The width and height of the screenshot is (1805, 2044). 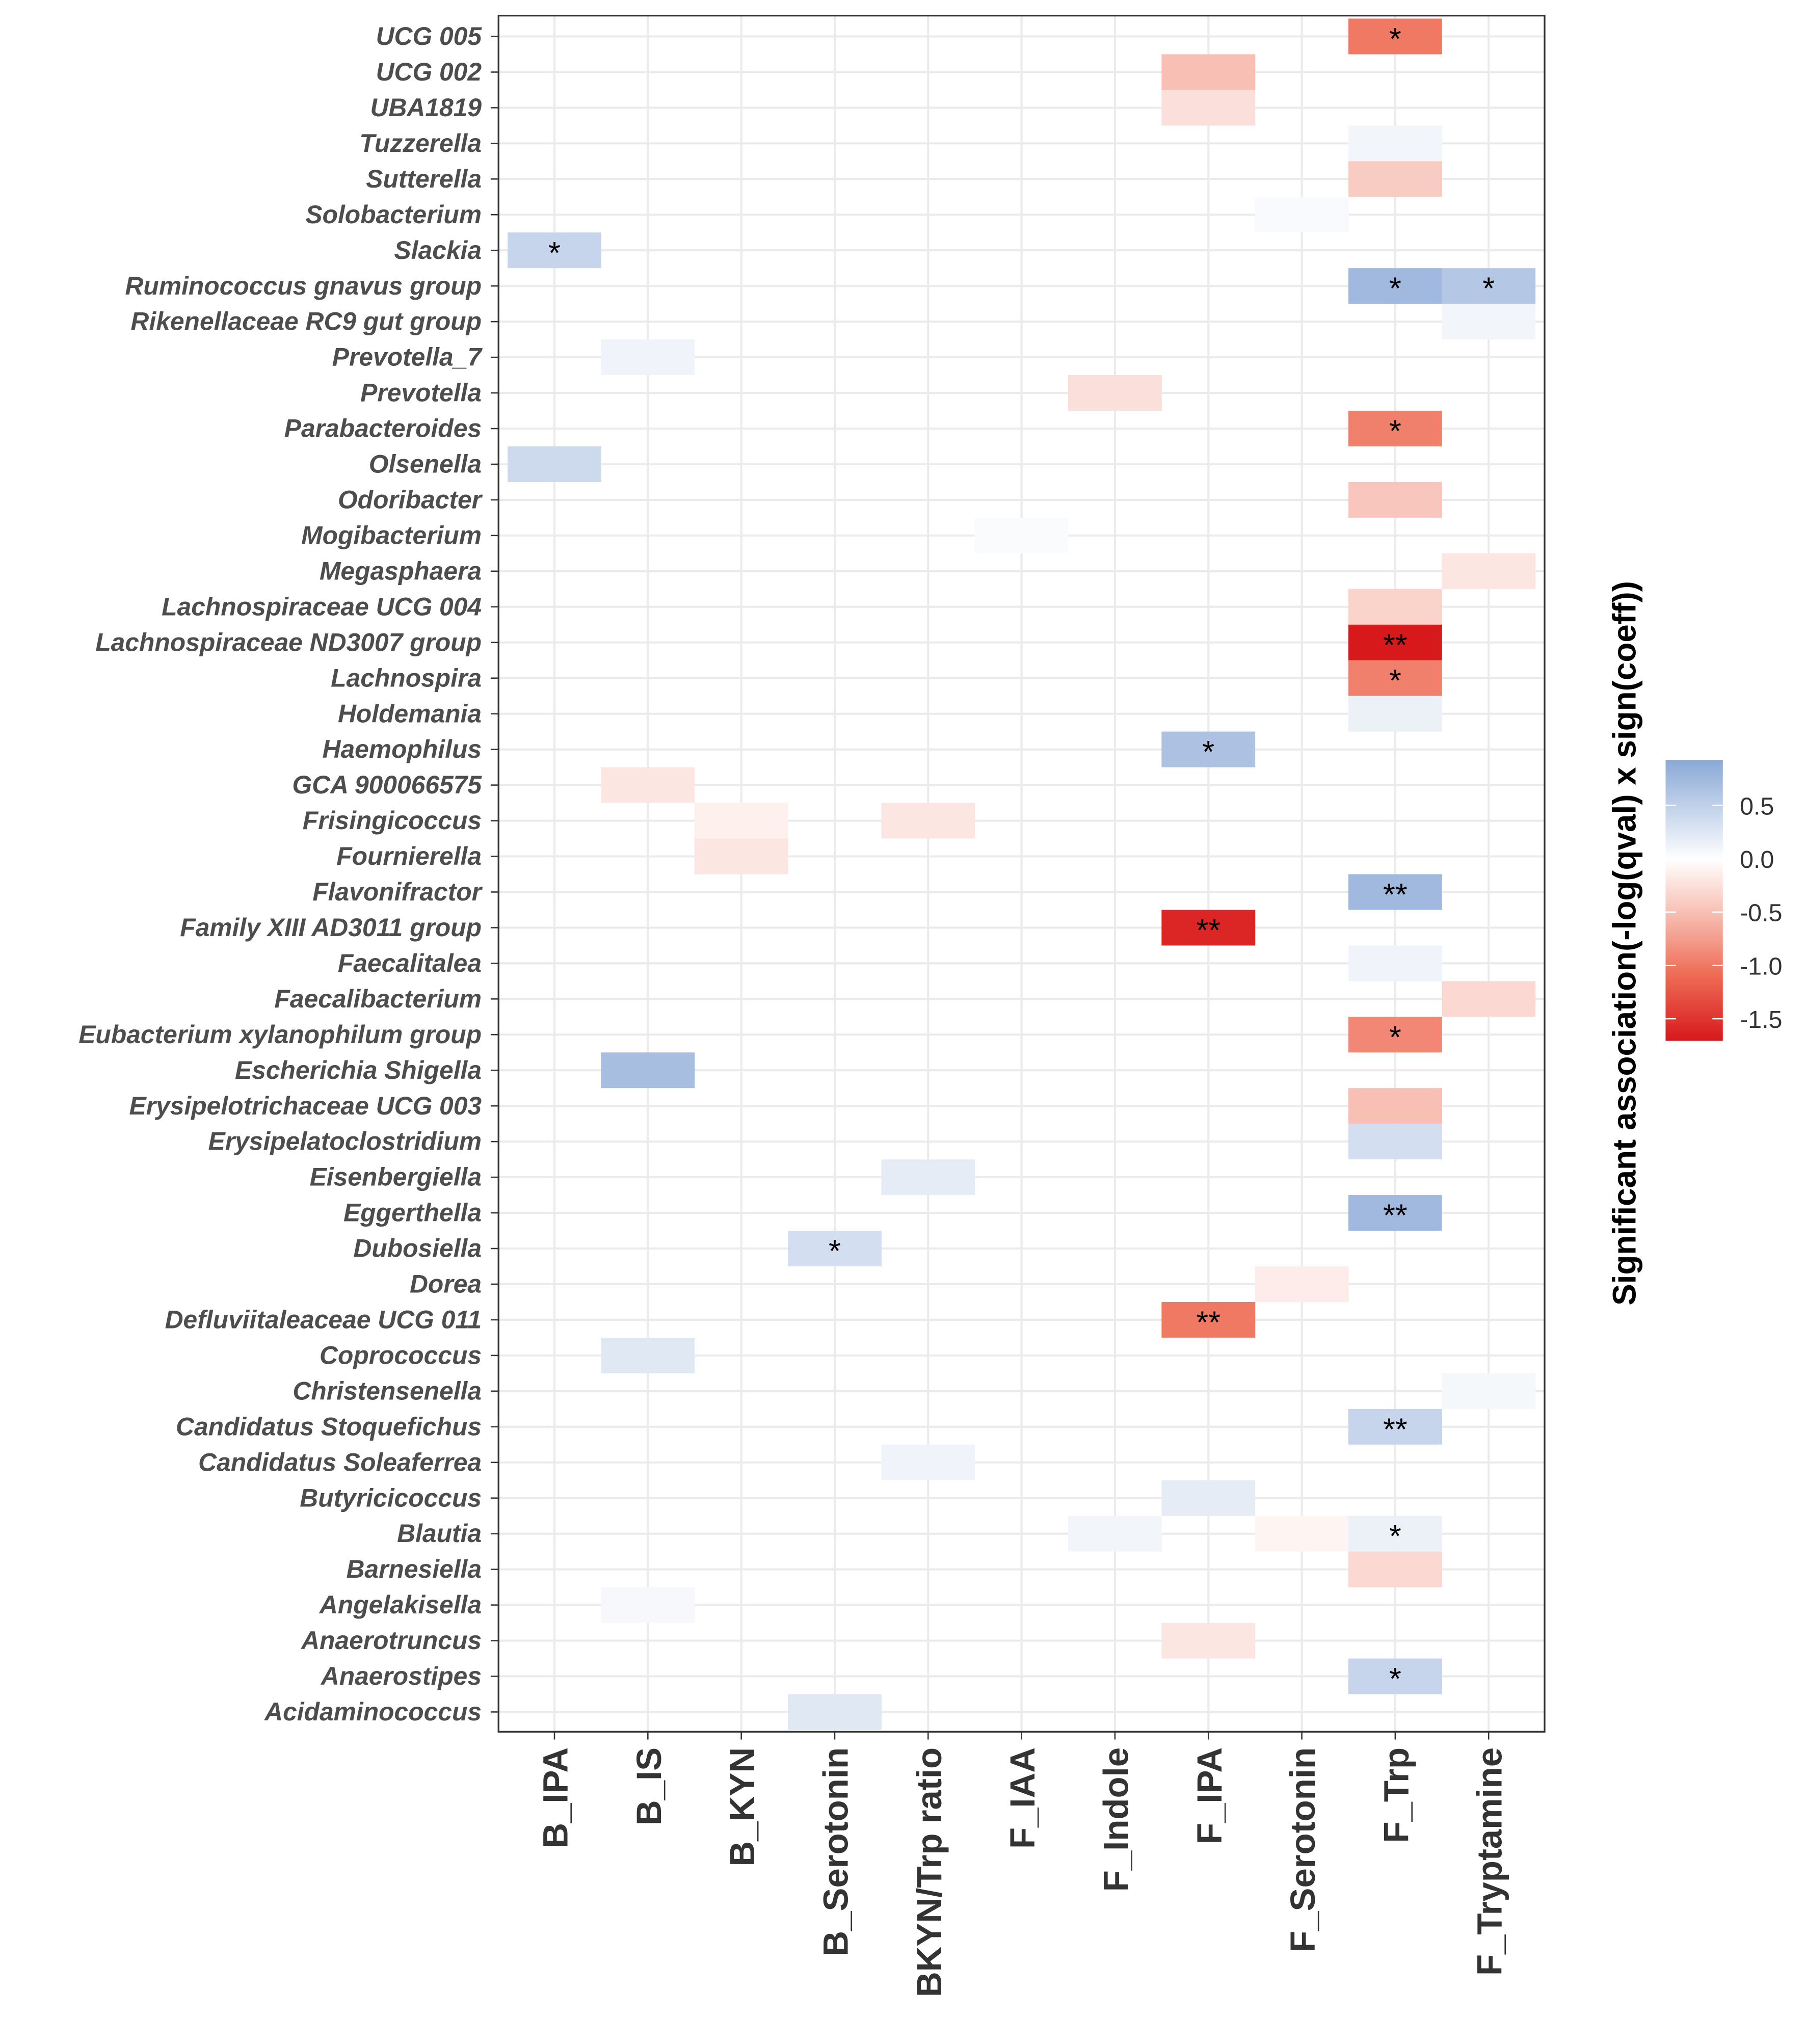 I want to click on y-tick-label: Olsenella, so click(x=426, y=464).